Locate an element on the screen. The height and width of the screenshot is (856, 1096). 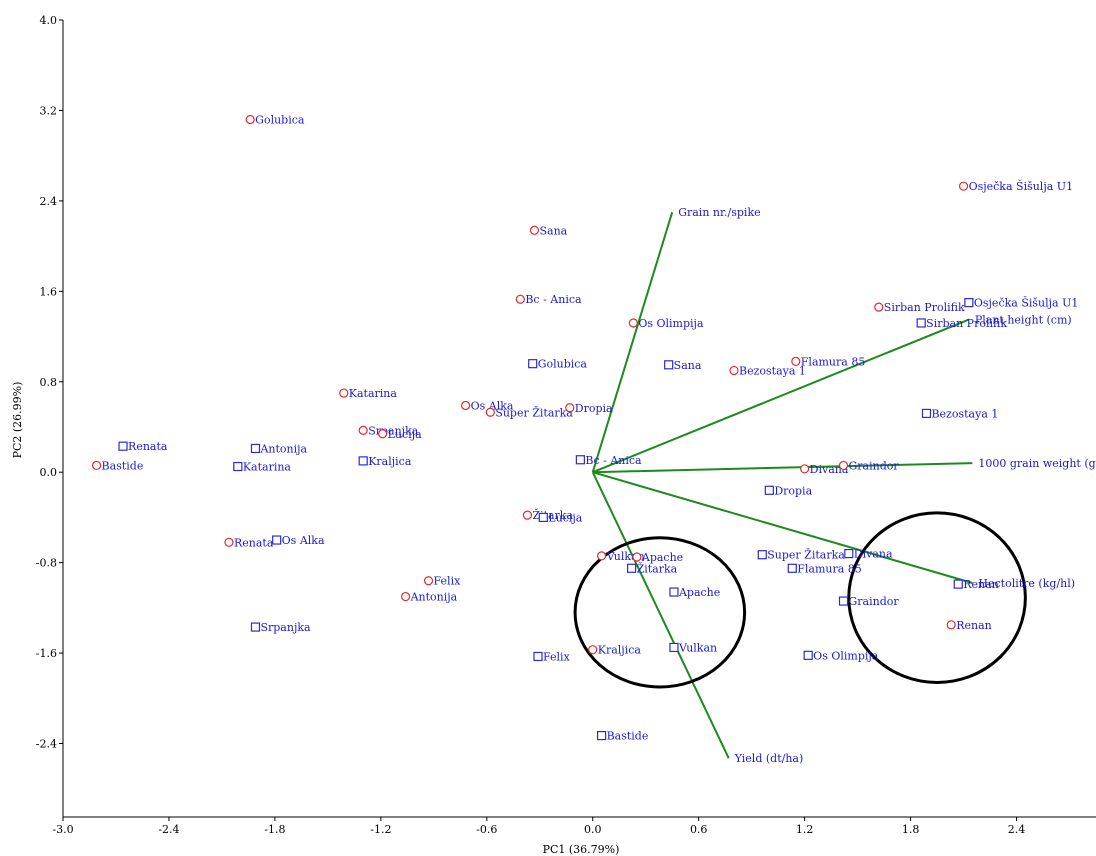
x-tick-label: -0.6 is located at coordinates (486, 829).